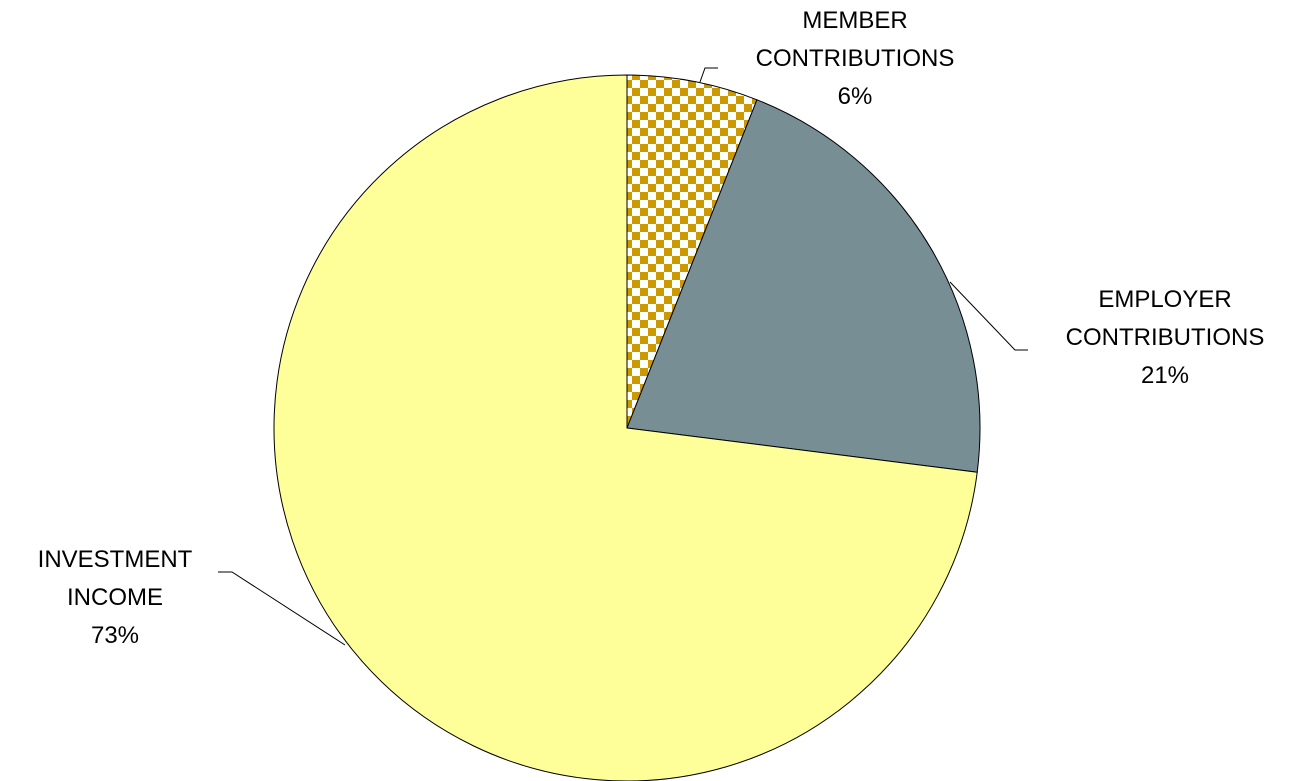 This screenshot has width=1300, height=781. What do you see at coordinates (115, 578) in the screenshot?
I see `category-label: INVESTMENT INCOME` at bounding box center [115, 578].